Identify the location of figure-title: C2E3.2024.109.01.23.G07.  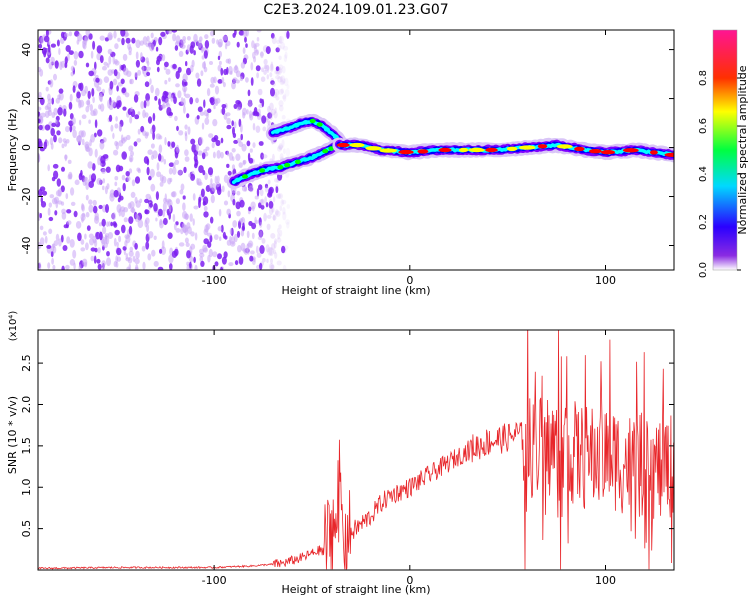
(355, 10).